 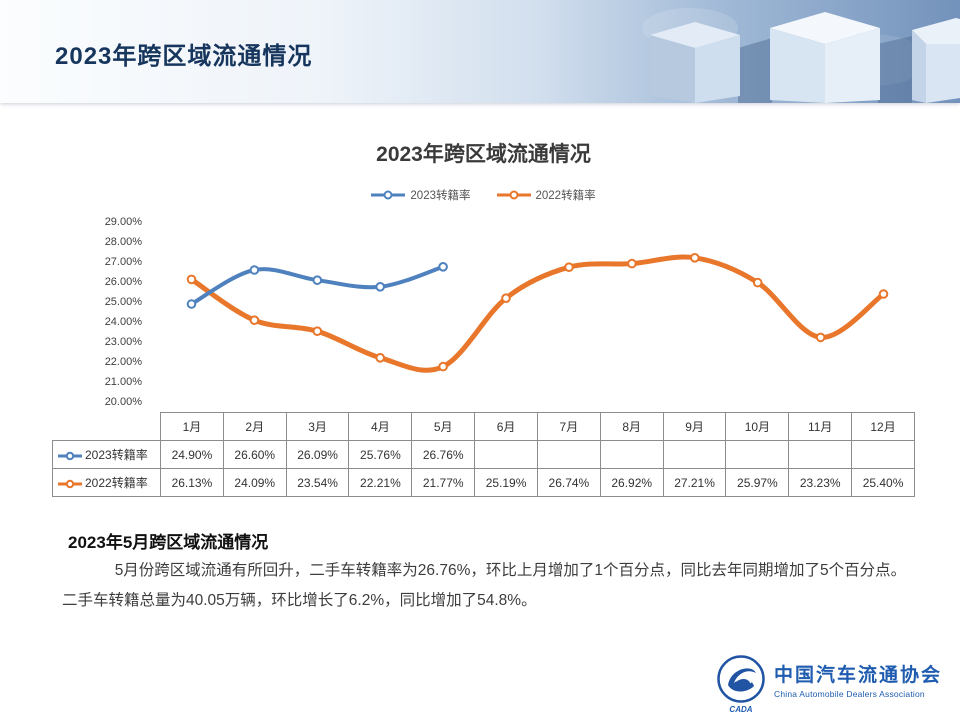 I want to click on cada-logo: CADA, so click(x=741, y=684).